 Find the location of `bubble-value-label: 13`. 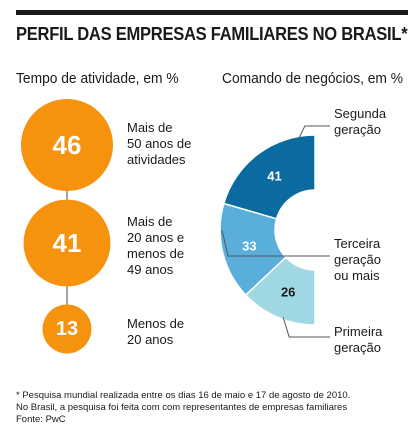

bubble-value-label: 13 is located at coordinates (67, 329).